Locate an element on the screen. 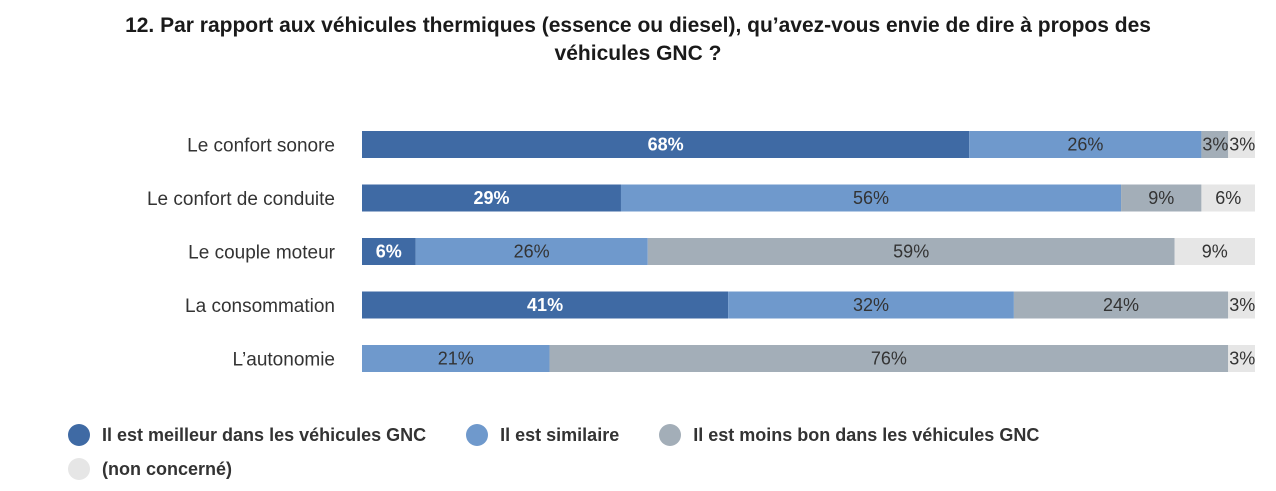  data-label-le-confort-de-conduite-s2: 9% is located at coordinates (1161, 198).